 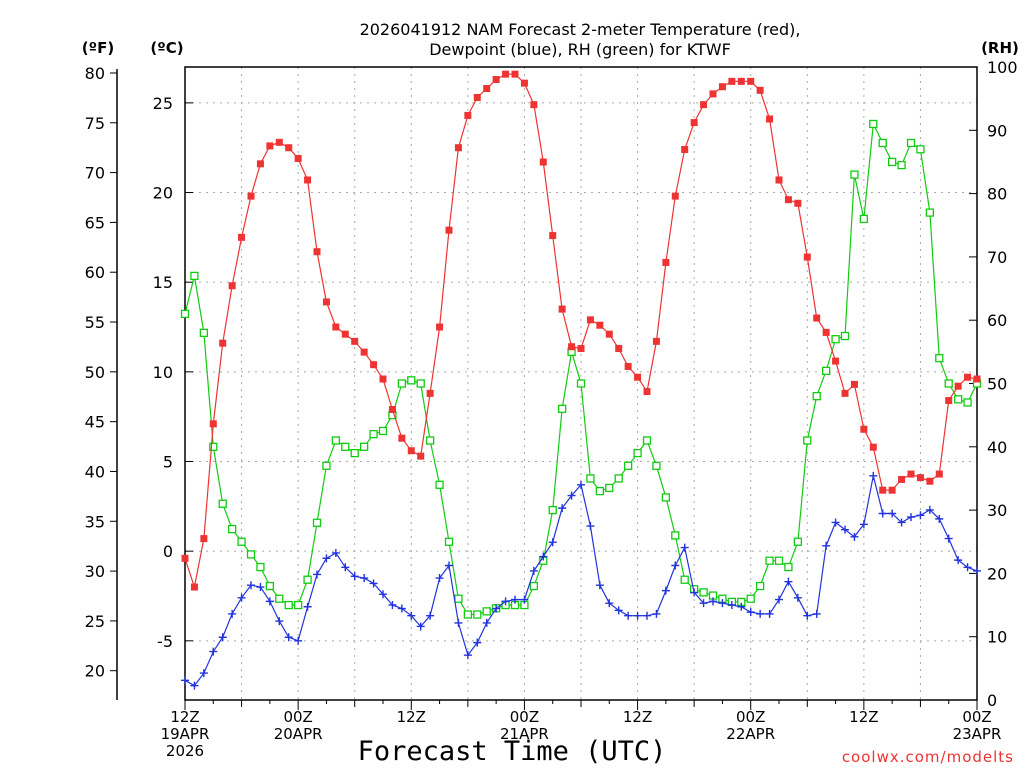 I want to click on x-tick-label: 19APR, so click(x=185, y=734).